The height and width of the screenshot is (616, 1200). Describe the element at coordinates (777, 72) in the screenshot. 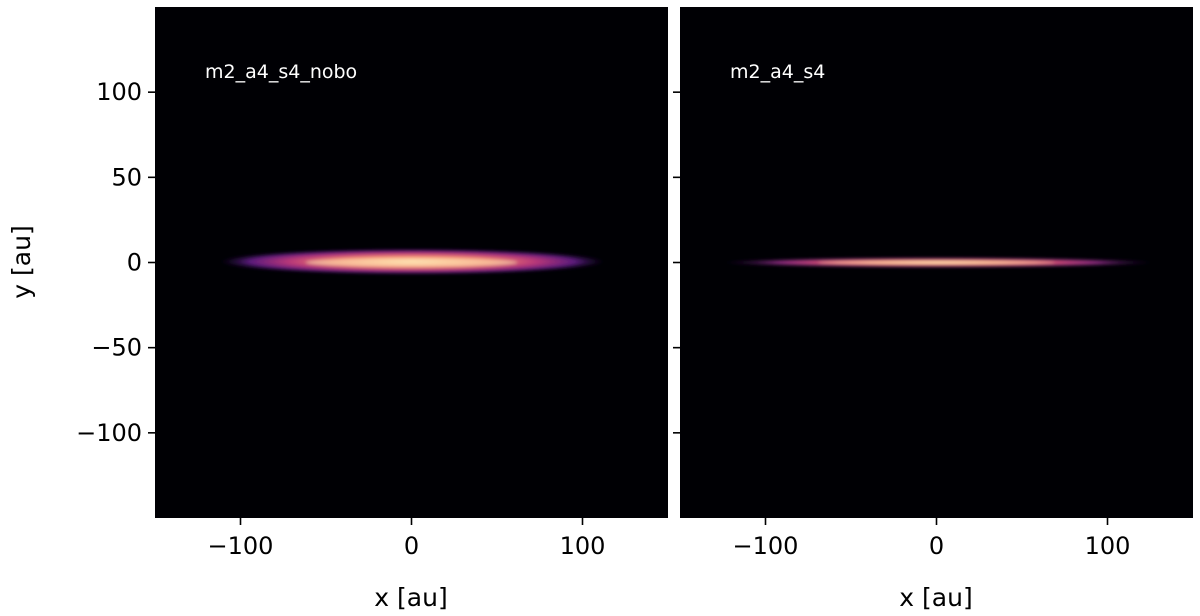

I see `panel-title-right: m2_a4_s4` at that location.